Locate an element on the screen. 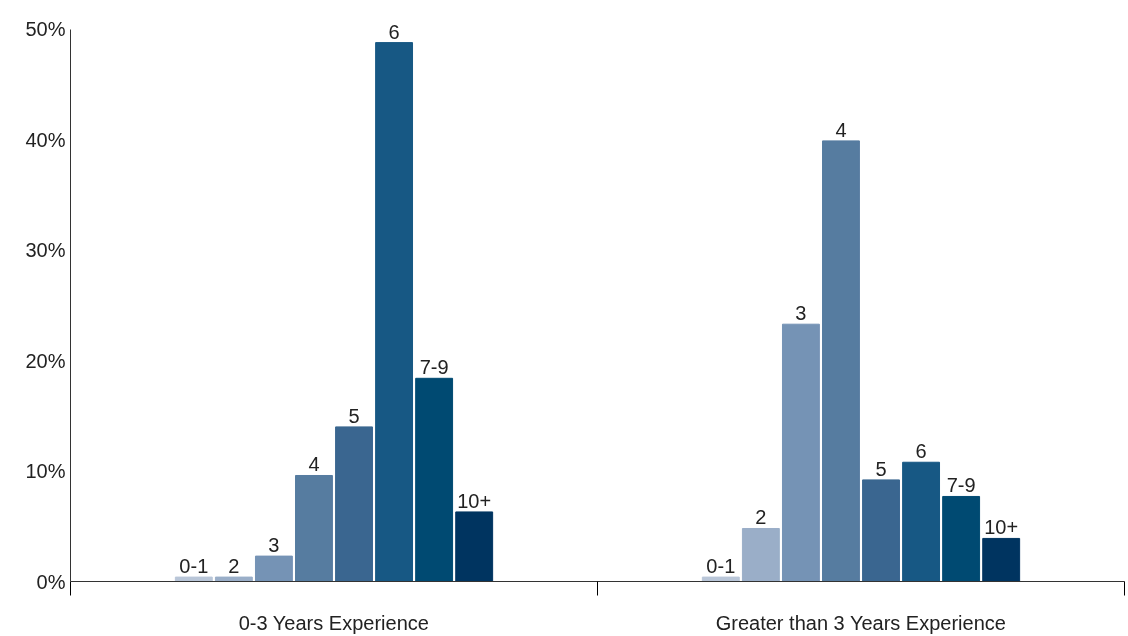 The image size is (1128, 636). series-label: 10+ is located at coordinates (474, 500).